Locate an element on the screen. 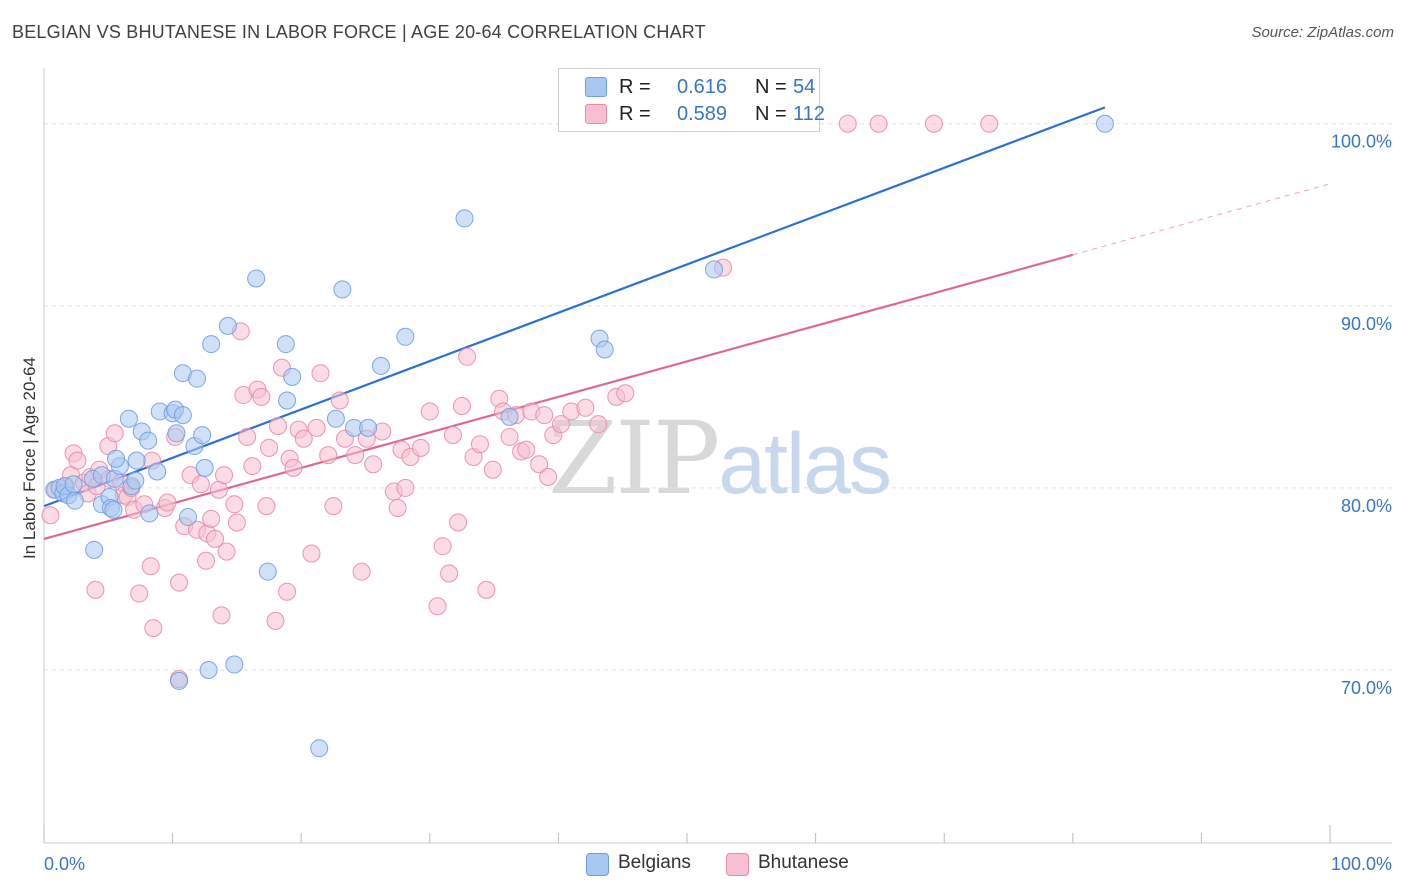  x-tick-label: 100.0% is located at coordinates (1361, 864).